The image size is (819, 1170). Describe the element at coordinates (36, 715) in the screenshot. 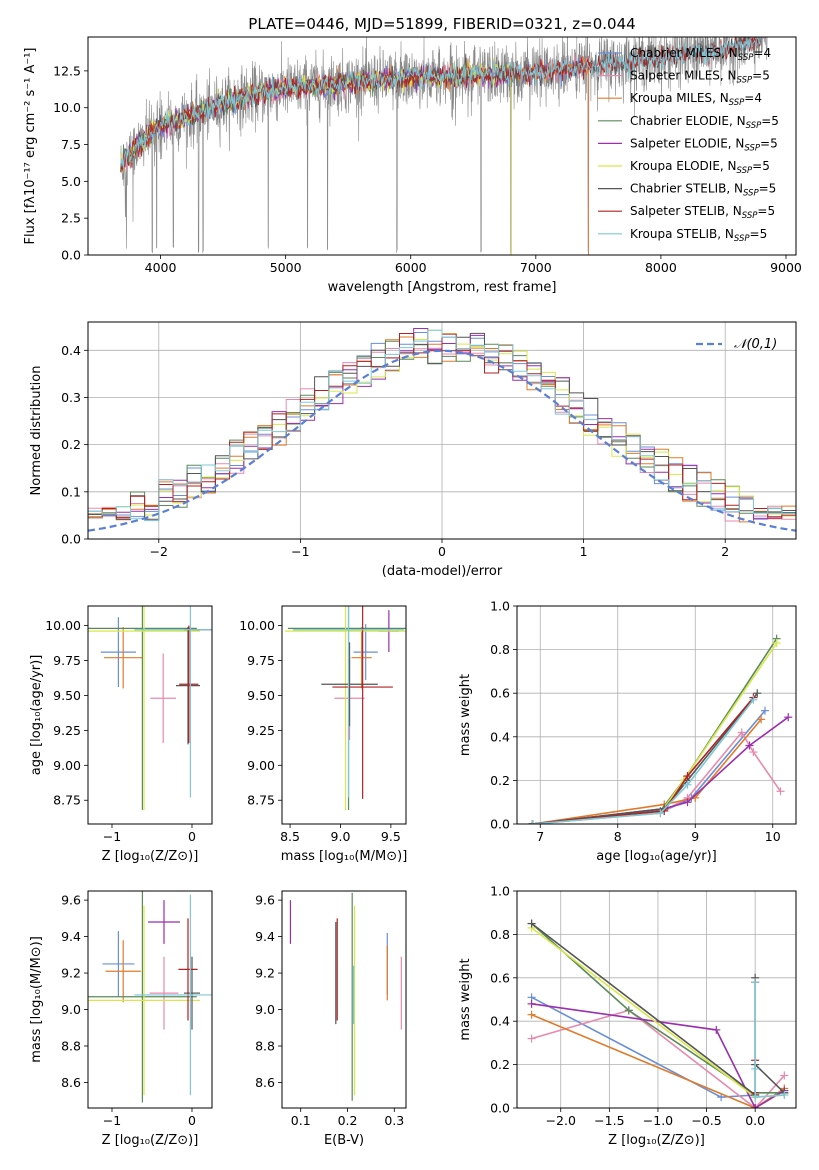

I see `y-axis-label: age [log₁₀(age/yr)]` at that location.